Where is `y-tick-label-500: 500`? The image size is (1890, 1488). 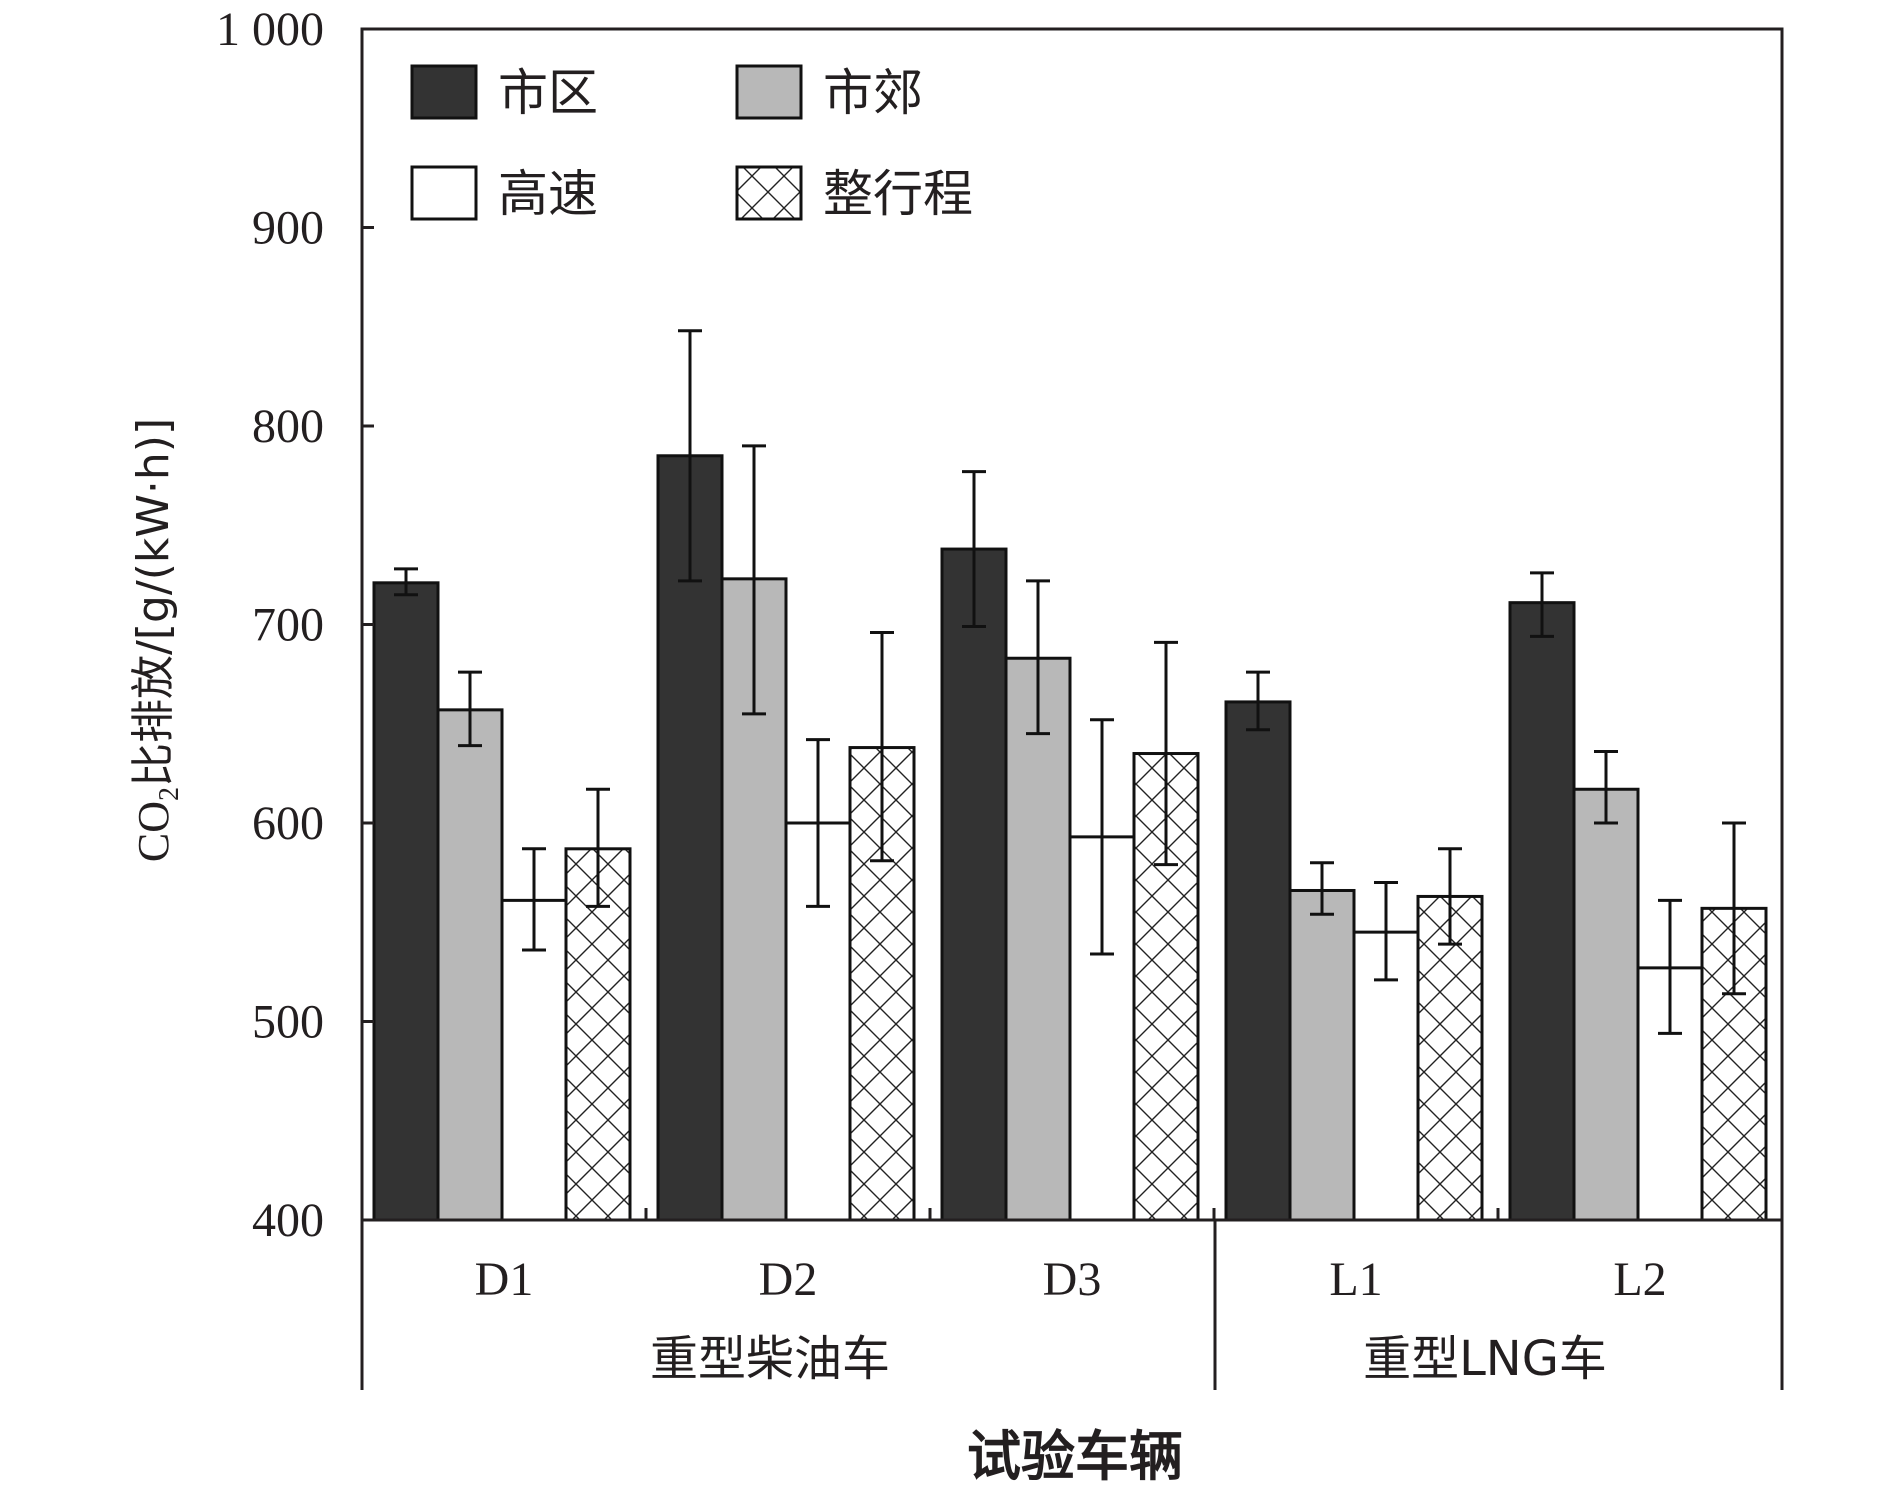
y-tick-label-500: 500 is located at coordinates (288, 1022).